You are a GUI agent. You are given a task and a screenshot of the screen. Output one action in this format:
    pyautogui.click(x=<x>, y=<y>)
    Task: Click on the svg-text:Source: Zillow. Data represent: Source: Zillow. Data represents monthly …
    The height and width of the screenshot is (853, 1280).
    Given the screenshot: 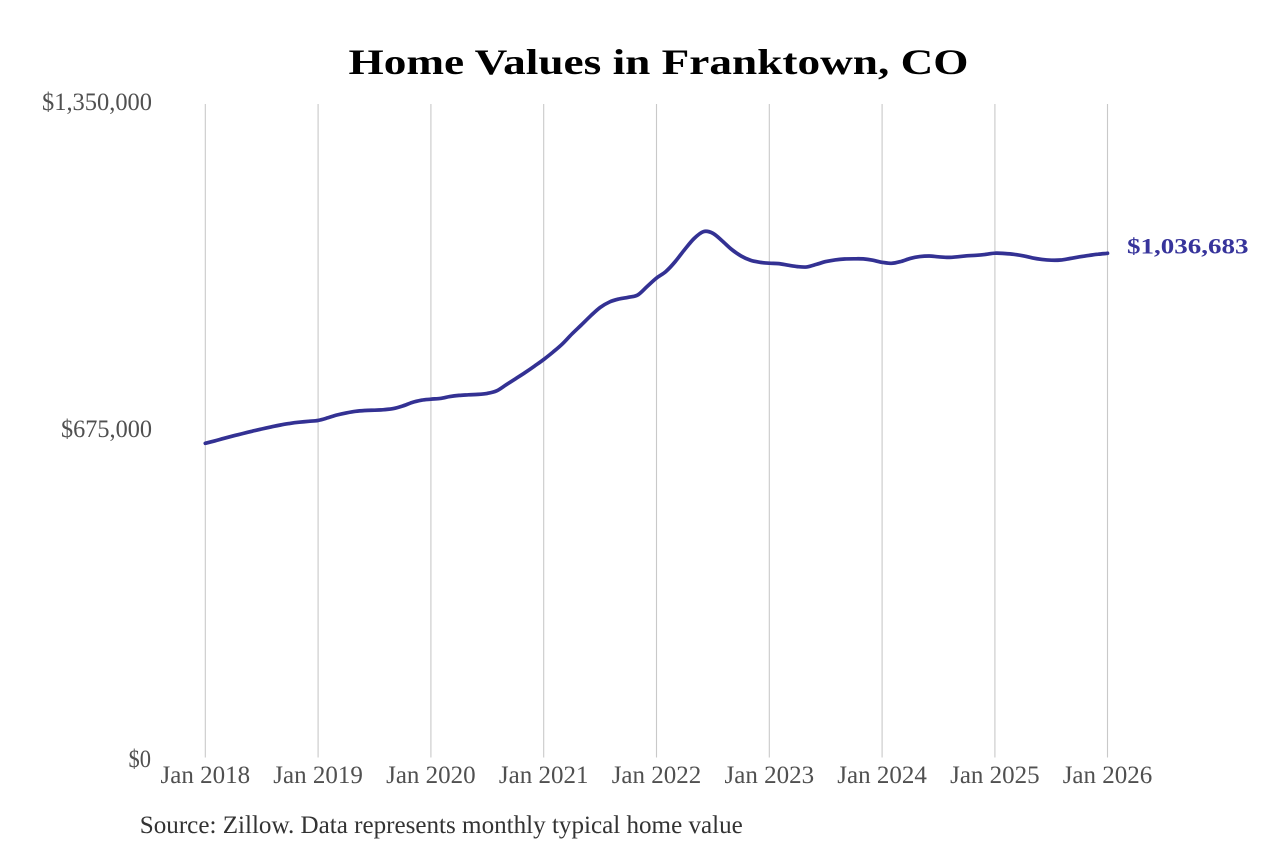 What is the action you would take?
    pyautogui.click(x=441, y=825)
    